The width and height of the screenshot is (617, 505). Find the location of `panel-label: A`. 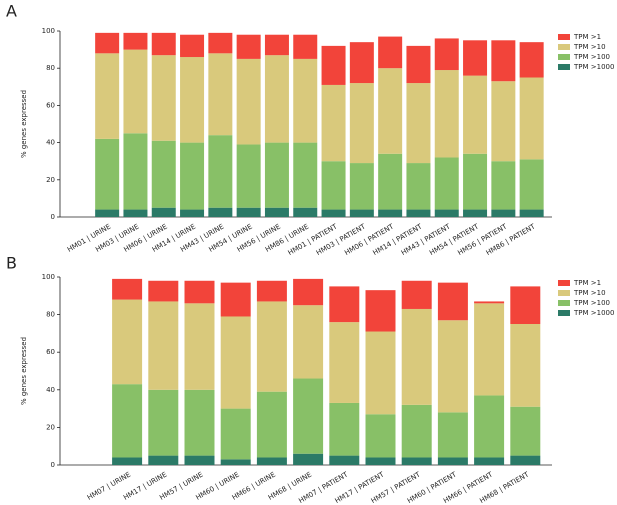

panel-label: A is located at coordinates (11, 11).